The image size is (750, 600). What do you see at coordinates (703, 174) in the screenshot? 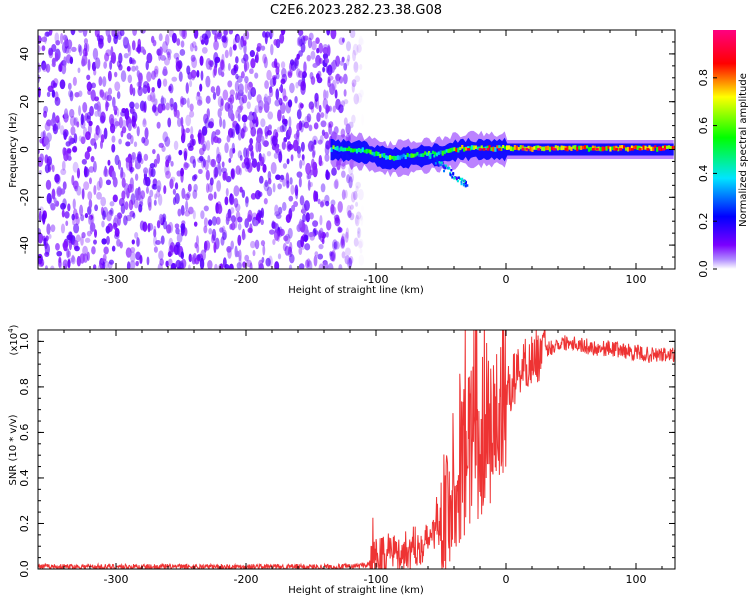
I see `colorbar-tick-label: 0.4` at bounding box center [703, 174].